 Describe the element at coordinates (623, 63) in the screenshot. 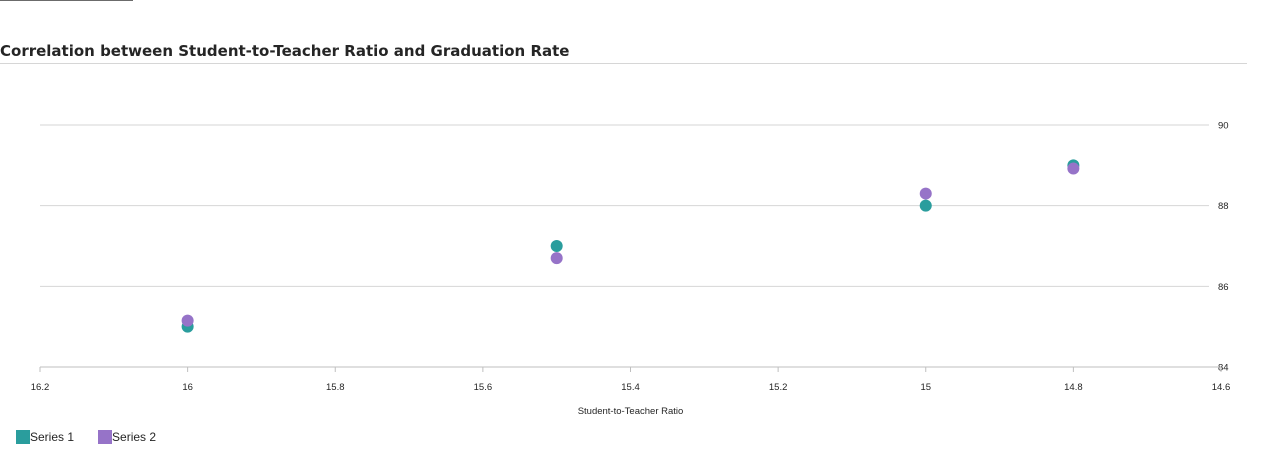

I see `title-divider` at that location.